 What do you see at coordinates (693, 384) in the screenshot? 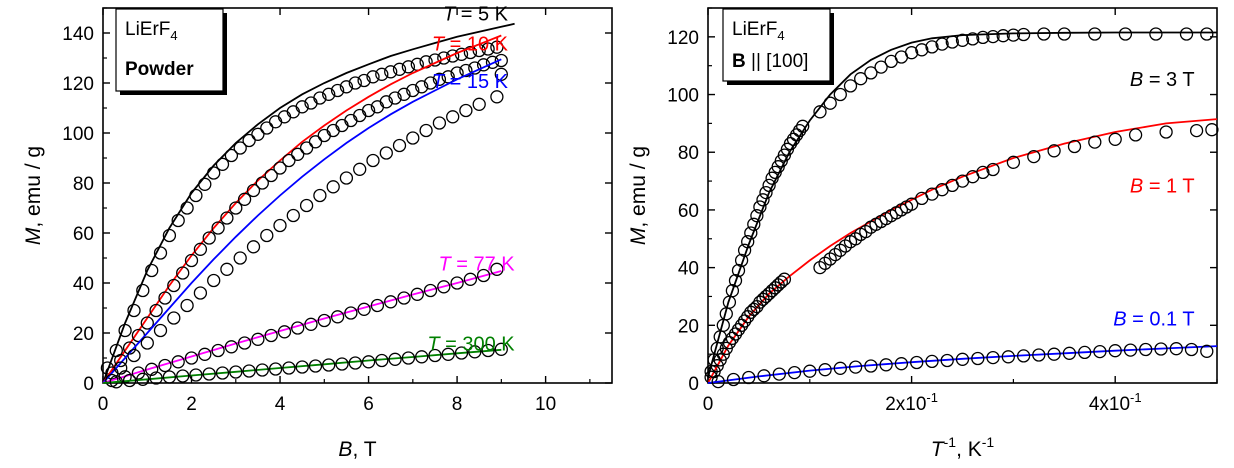
I see `y-tick-label: 0` at bounding box center [693, 384].